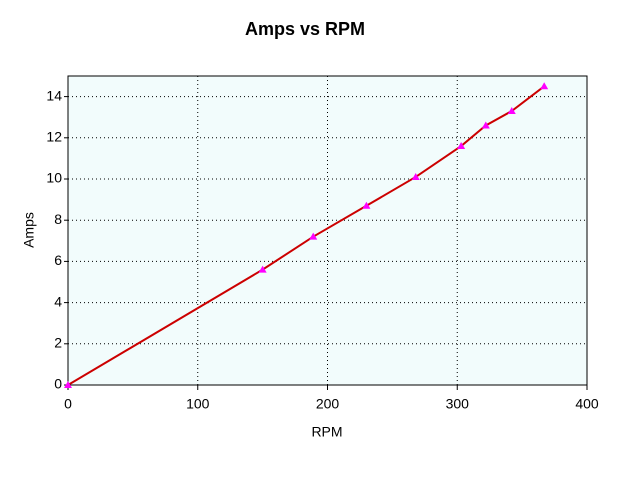  Describe the element at coordinates (68, 404) in the screenshot. I see `x-tick-label: 0` at that location.